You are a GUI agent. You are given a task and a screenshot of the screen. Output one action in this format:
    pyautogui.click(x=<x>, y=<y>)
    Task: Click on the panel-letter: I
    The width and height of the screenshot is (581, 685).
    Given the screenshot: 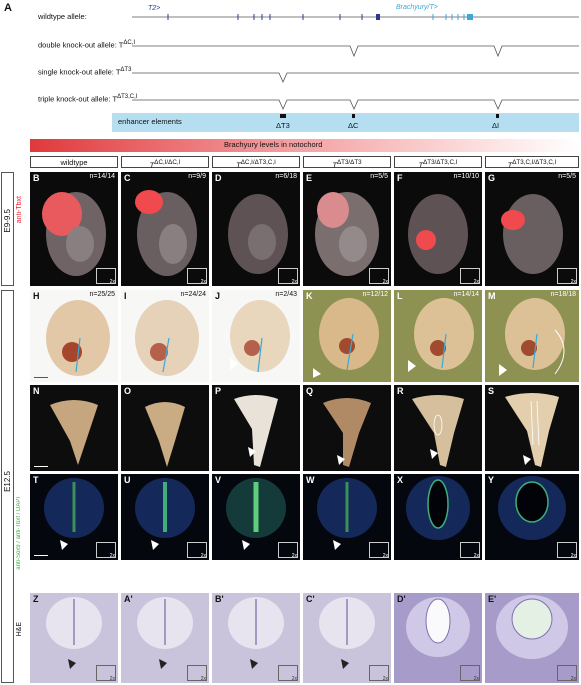 What is the action you would take?
    pyautogui.click(x=125, y=296)
    